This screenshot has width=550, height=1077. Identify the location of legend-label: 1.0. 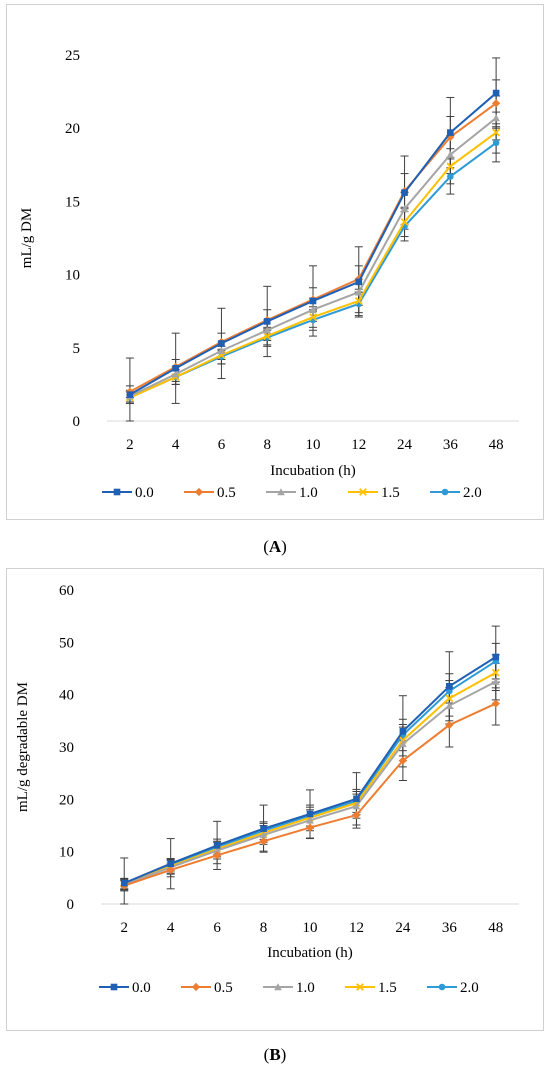
(305, 988).